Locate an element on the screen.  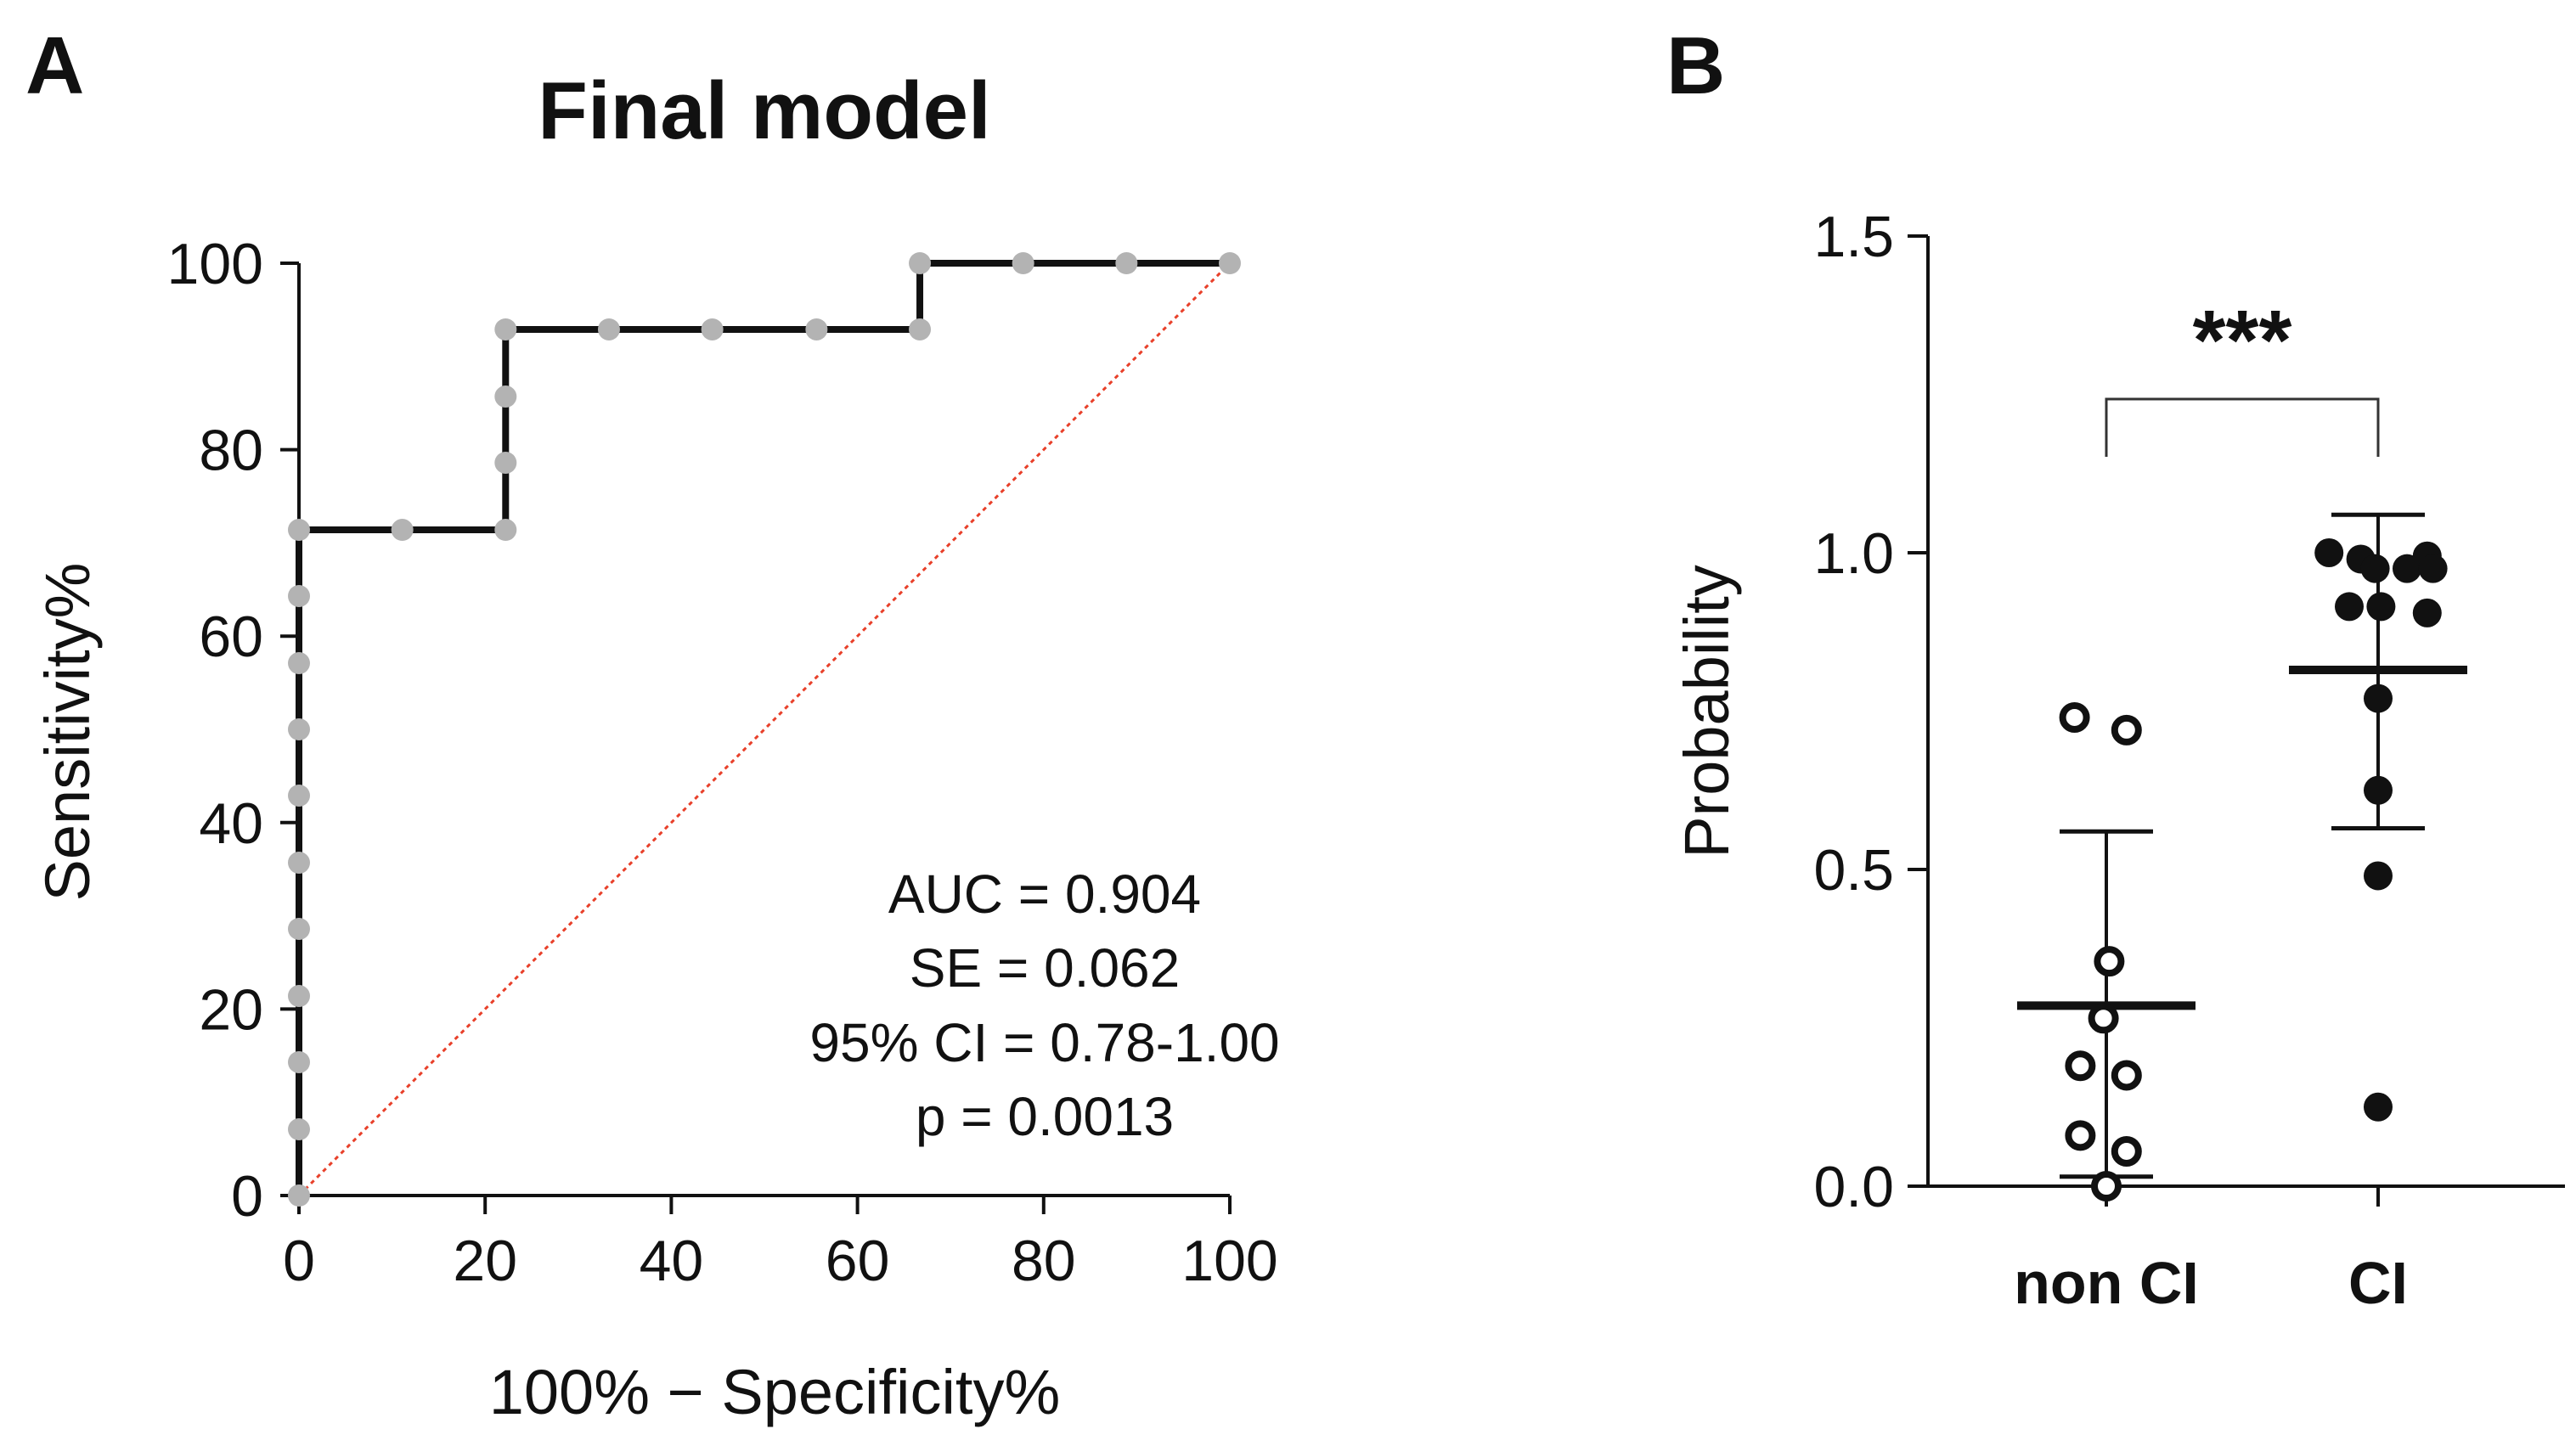
roc-y-tick-label: 0 is located at coordinates (247, 1196).